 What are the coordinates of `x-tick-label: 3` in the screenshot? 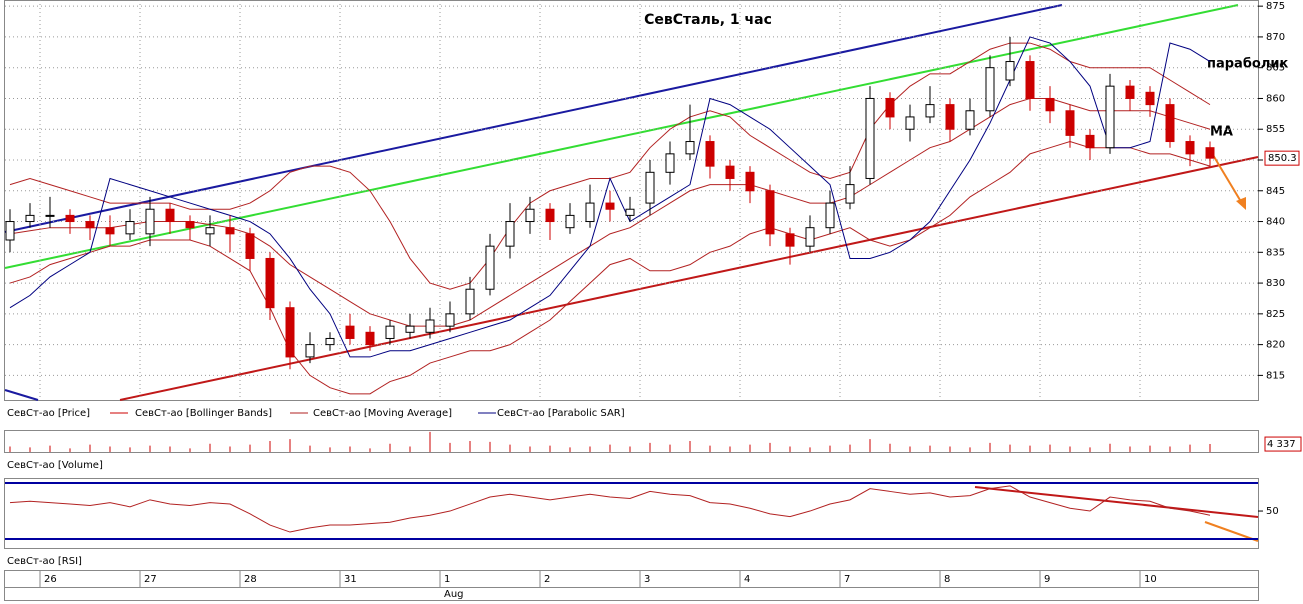 It's located at (647, 579).